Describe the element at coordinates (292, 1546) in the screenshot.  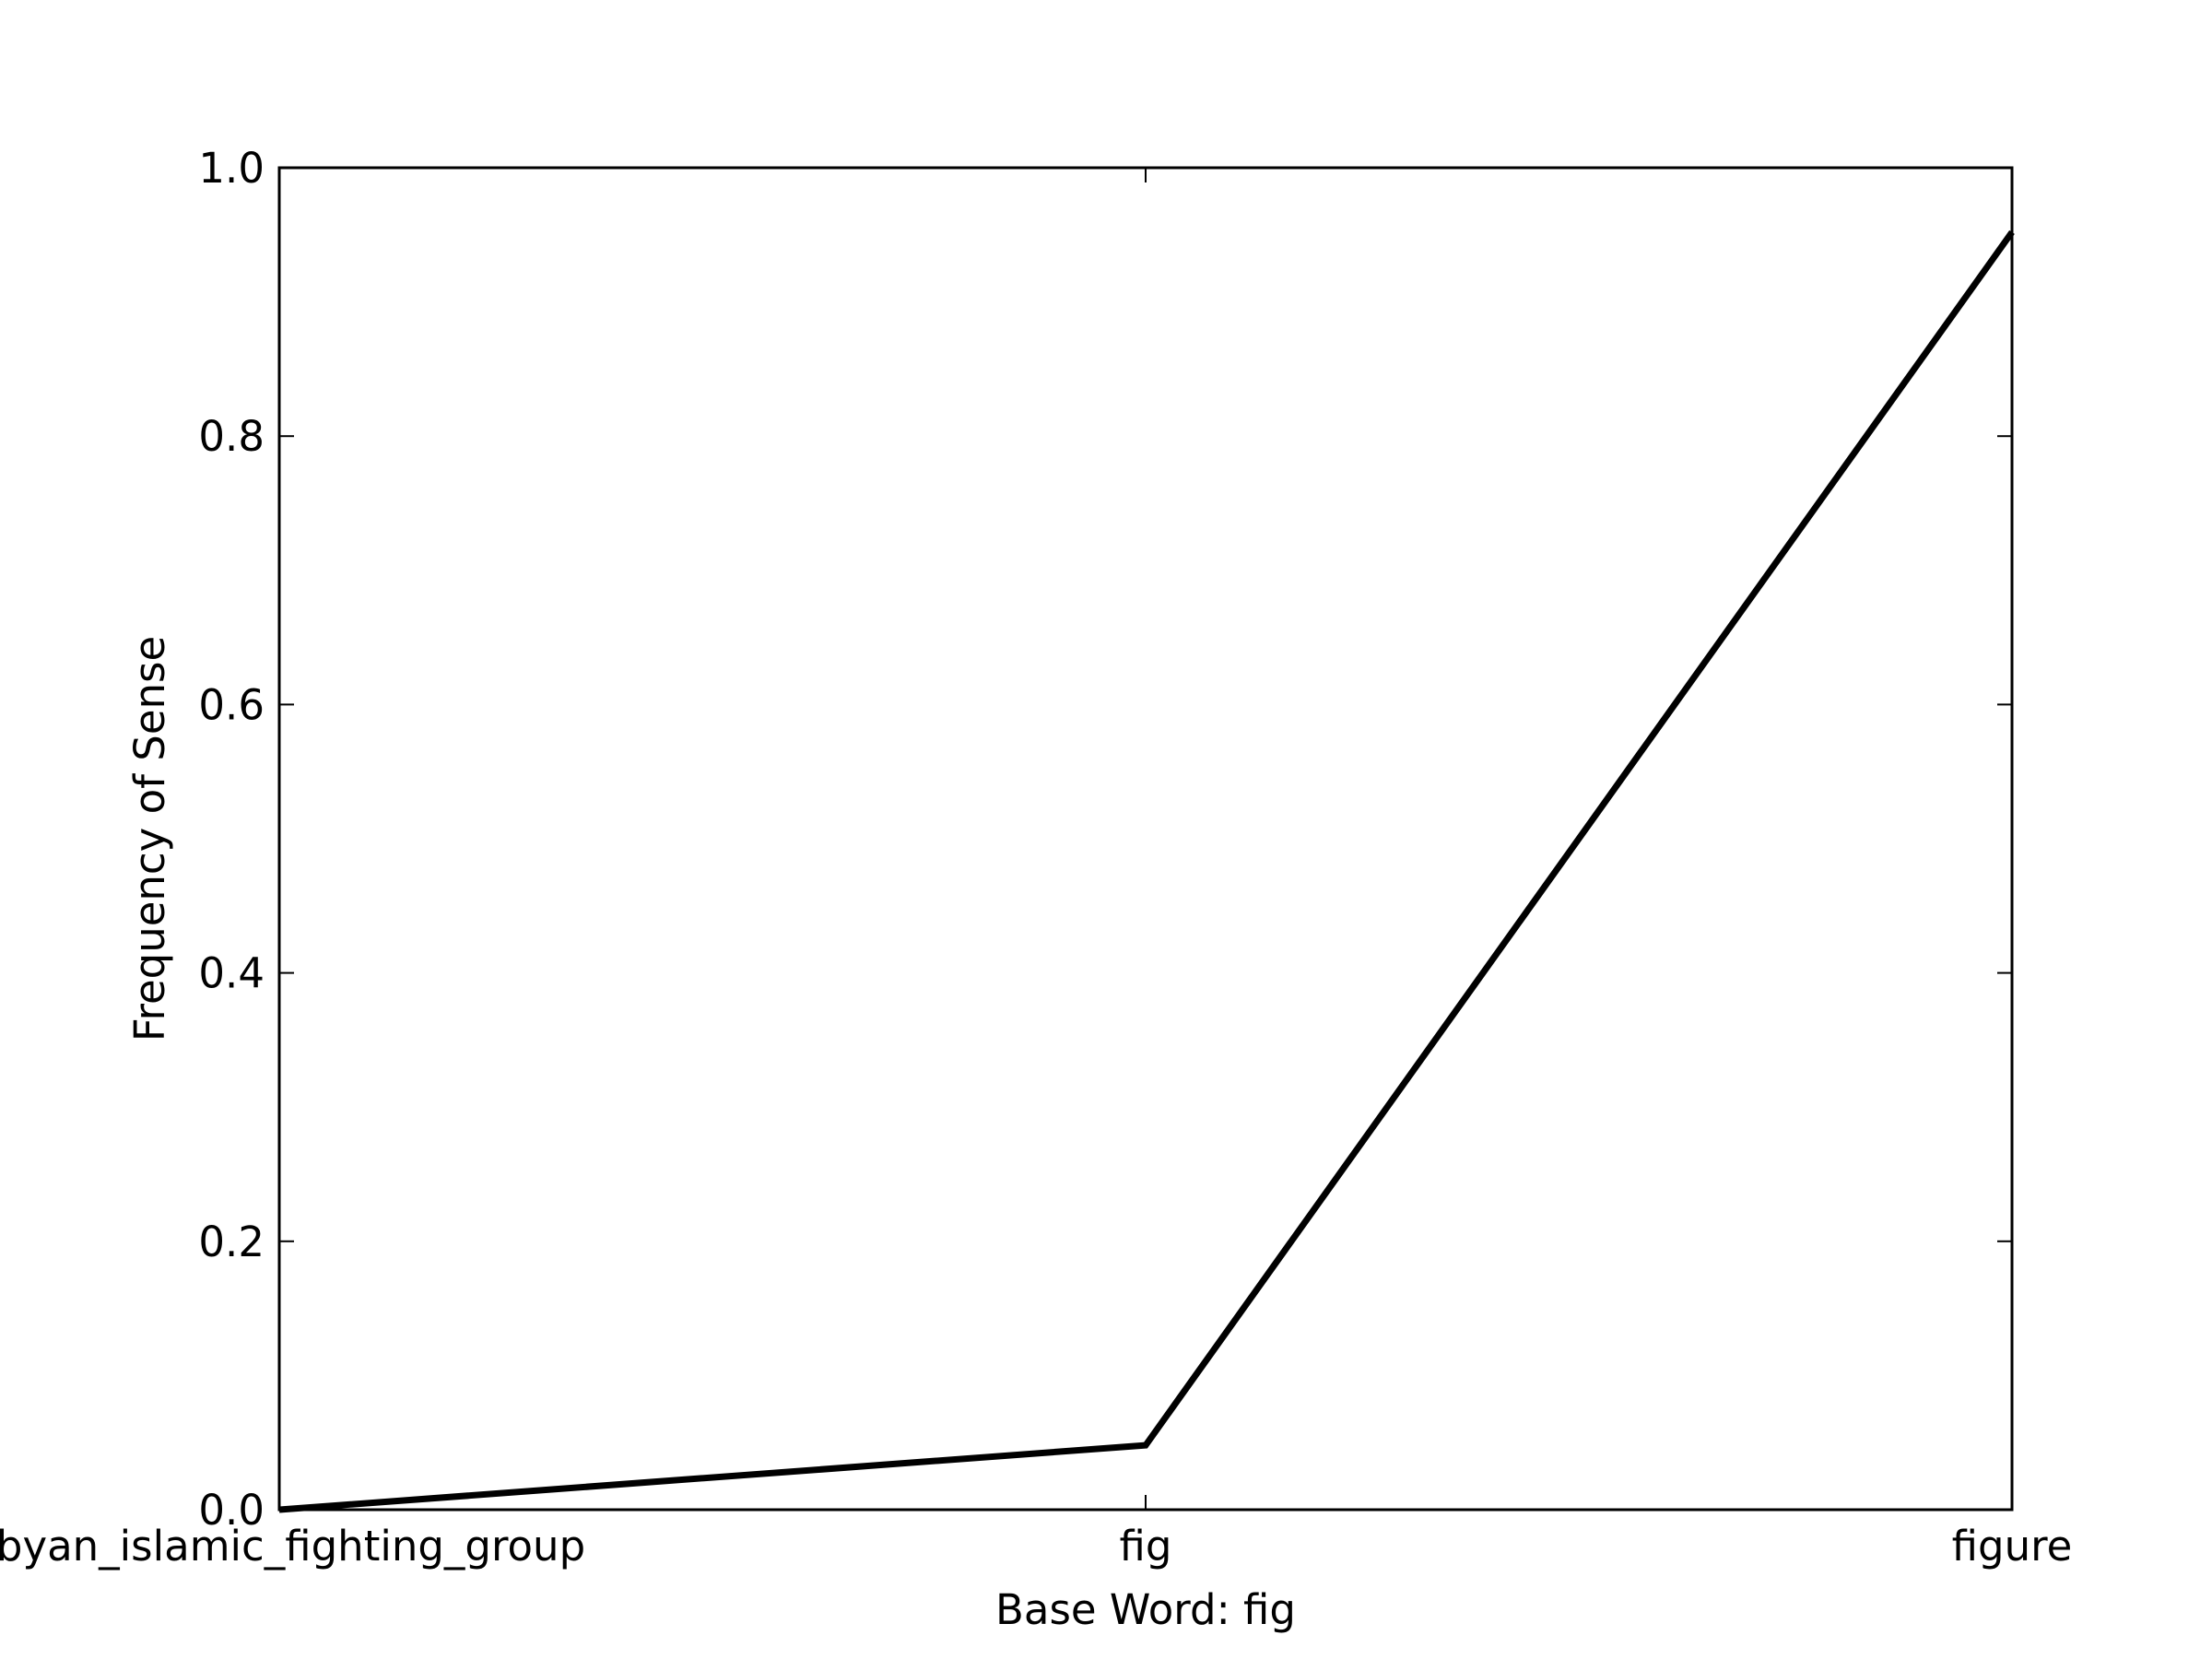
I see `x-tick-label-0: libyan_islamic_fighting_group` at that location.